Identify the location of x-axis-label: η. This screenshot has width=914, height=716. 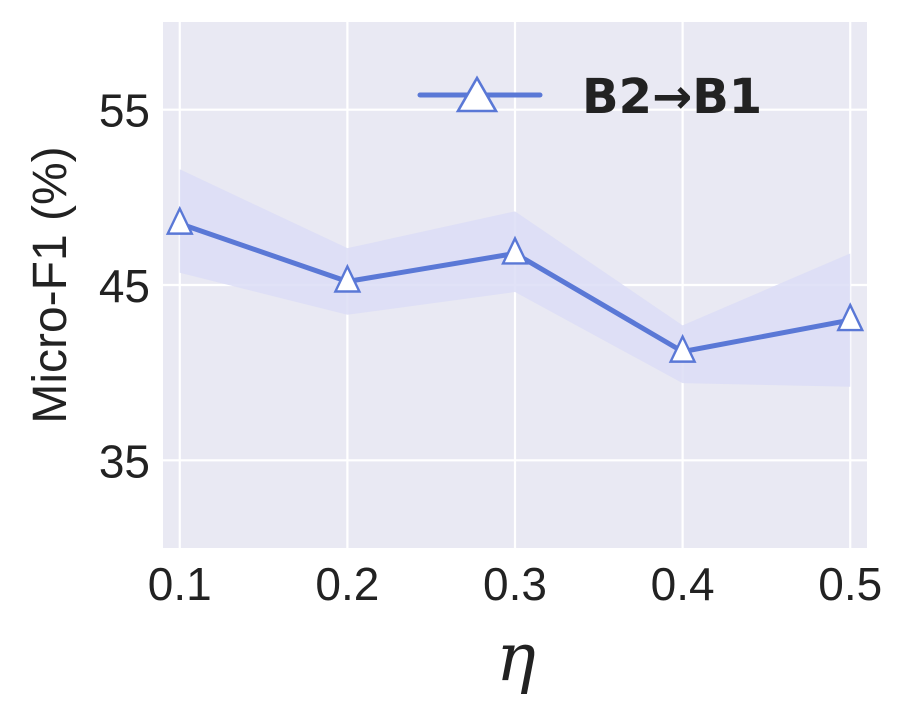
(516, 657).